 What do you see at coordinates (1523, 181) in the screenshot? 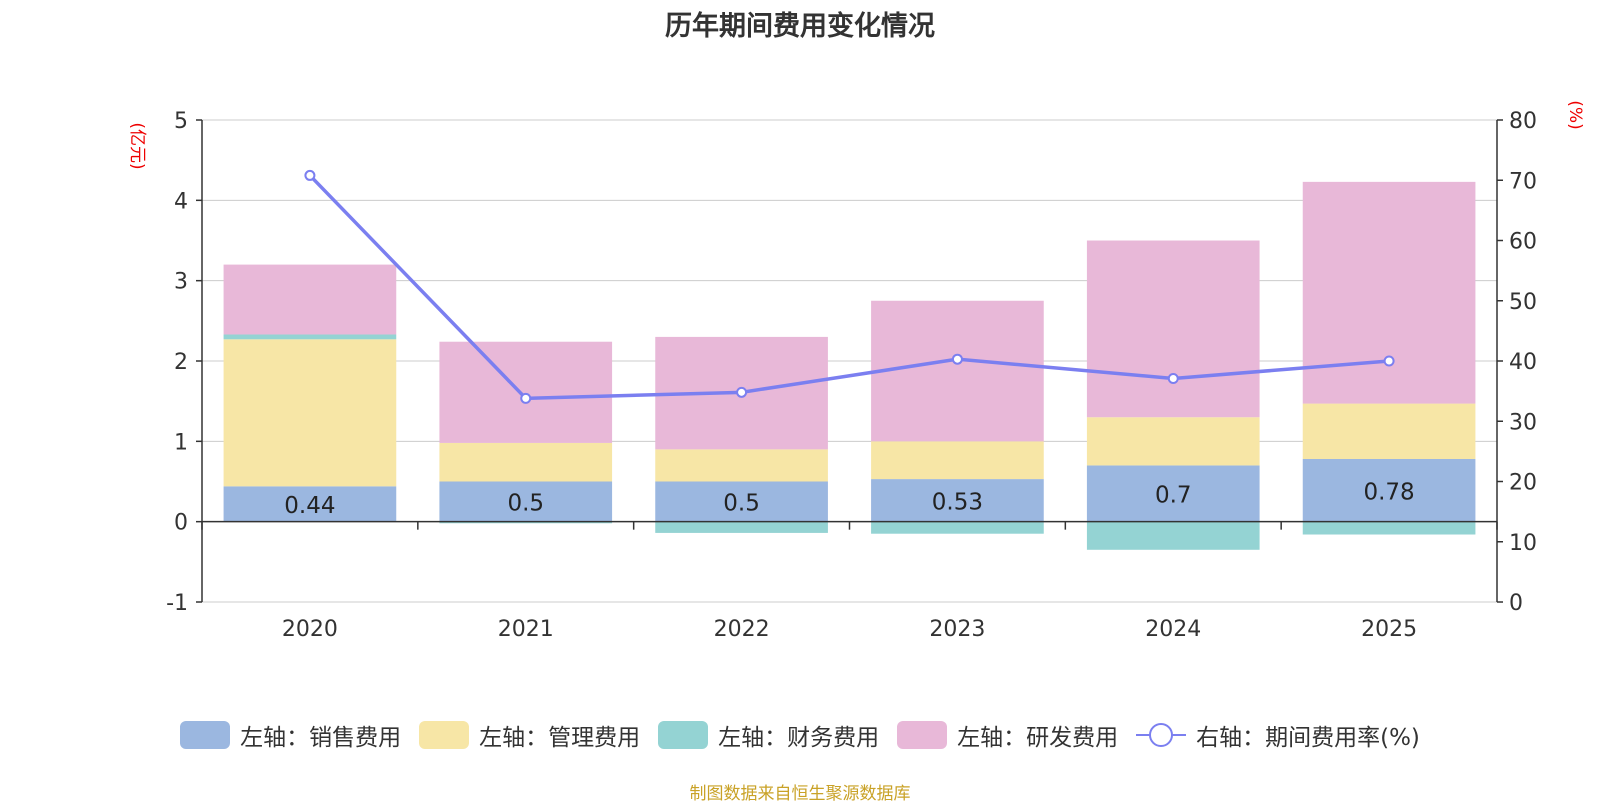
I see `right-tick-label: 70` at bounding box center [1523, 181].